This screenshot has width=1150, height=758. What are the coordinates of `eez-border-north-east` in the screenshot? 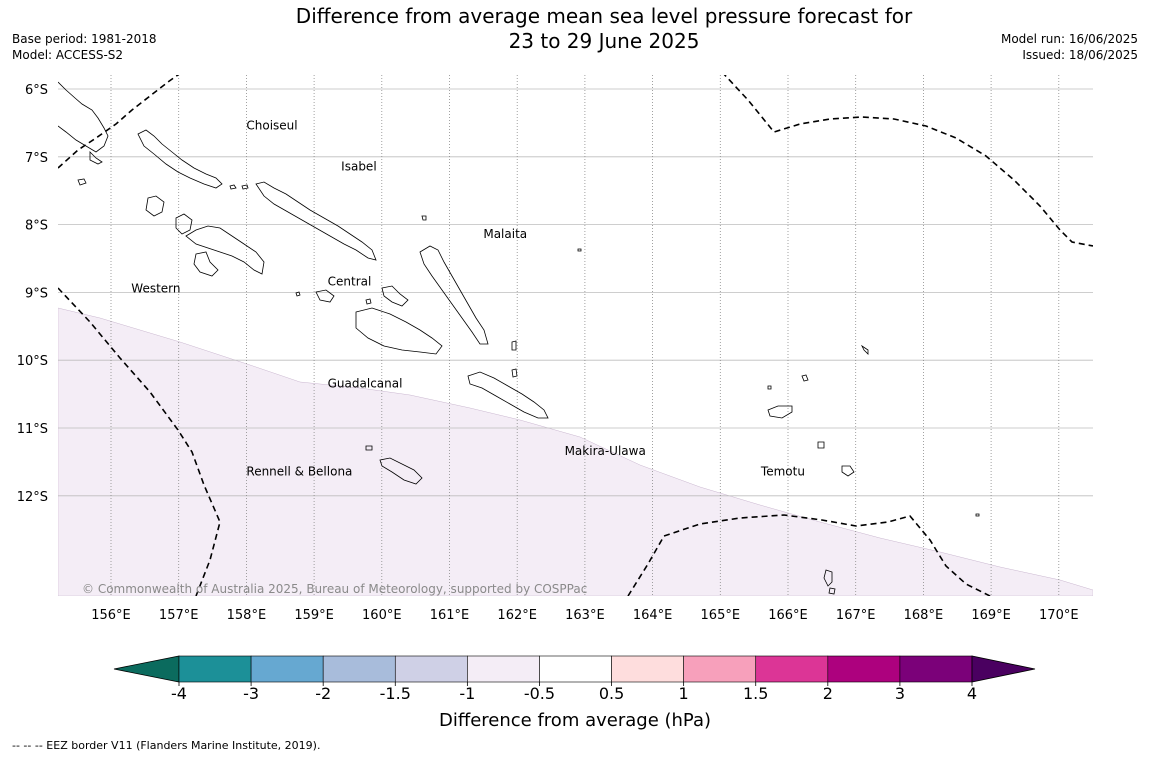 It's located at (908, 161).